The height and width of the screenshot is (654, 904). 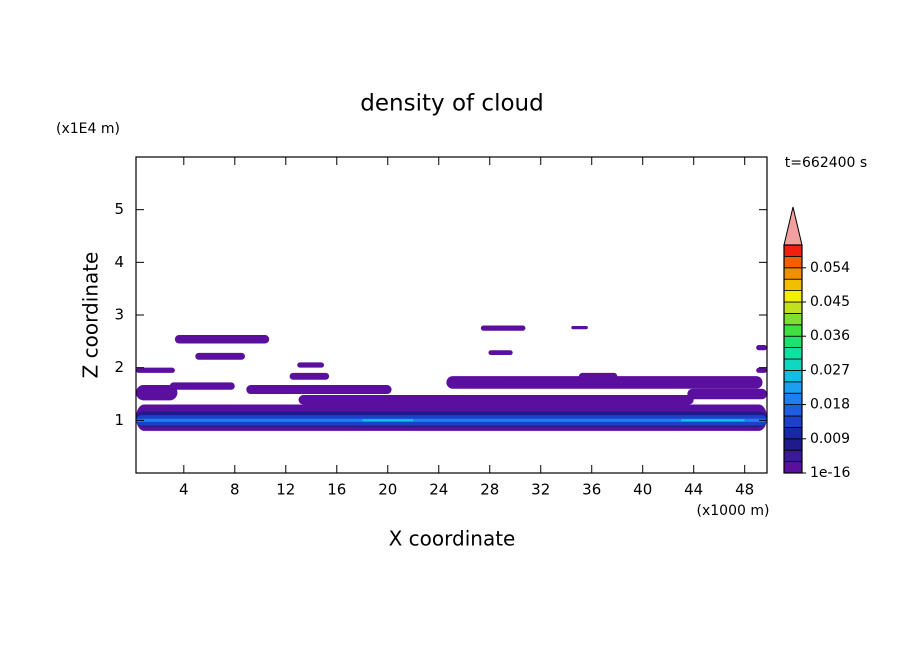 I want to click on x-tick-label: 24, so click(x=438, y=490).